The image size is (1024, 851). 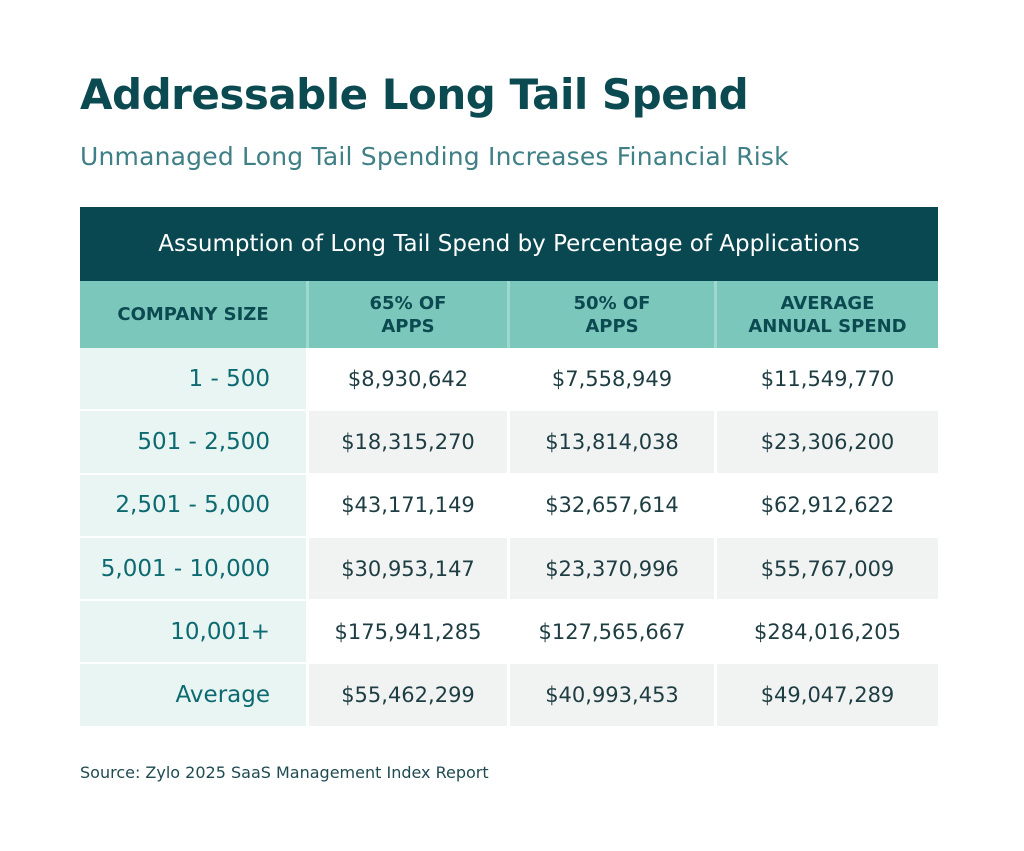 What do you see at coordinates (613, 443) in the screenshot?
I see `cell-50-percent: $13,814,038` at bounding box center [613, 443].